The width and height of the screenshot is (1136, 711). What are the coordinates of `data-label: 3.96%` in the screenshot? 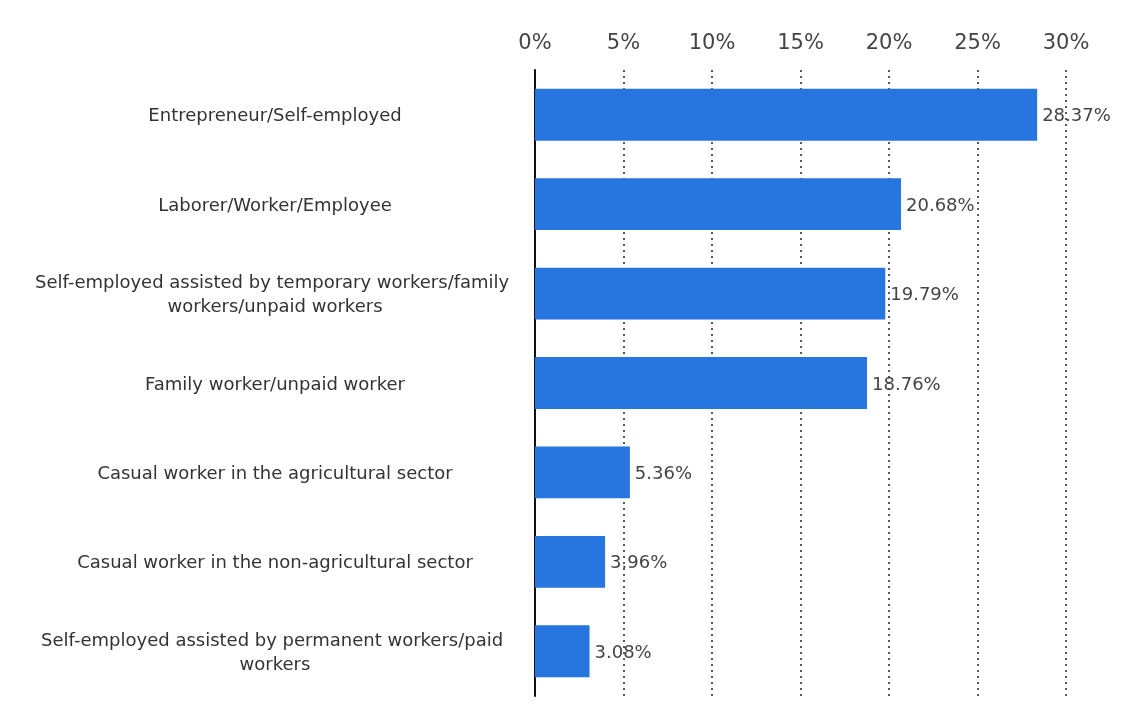 It's located at (639, 562).